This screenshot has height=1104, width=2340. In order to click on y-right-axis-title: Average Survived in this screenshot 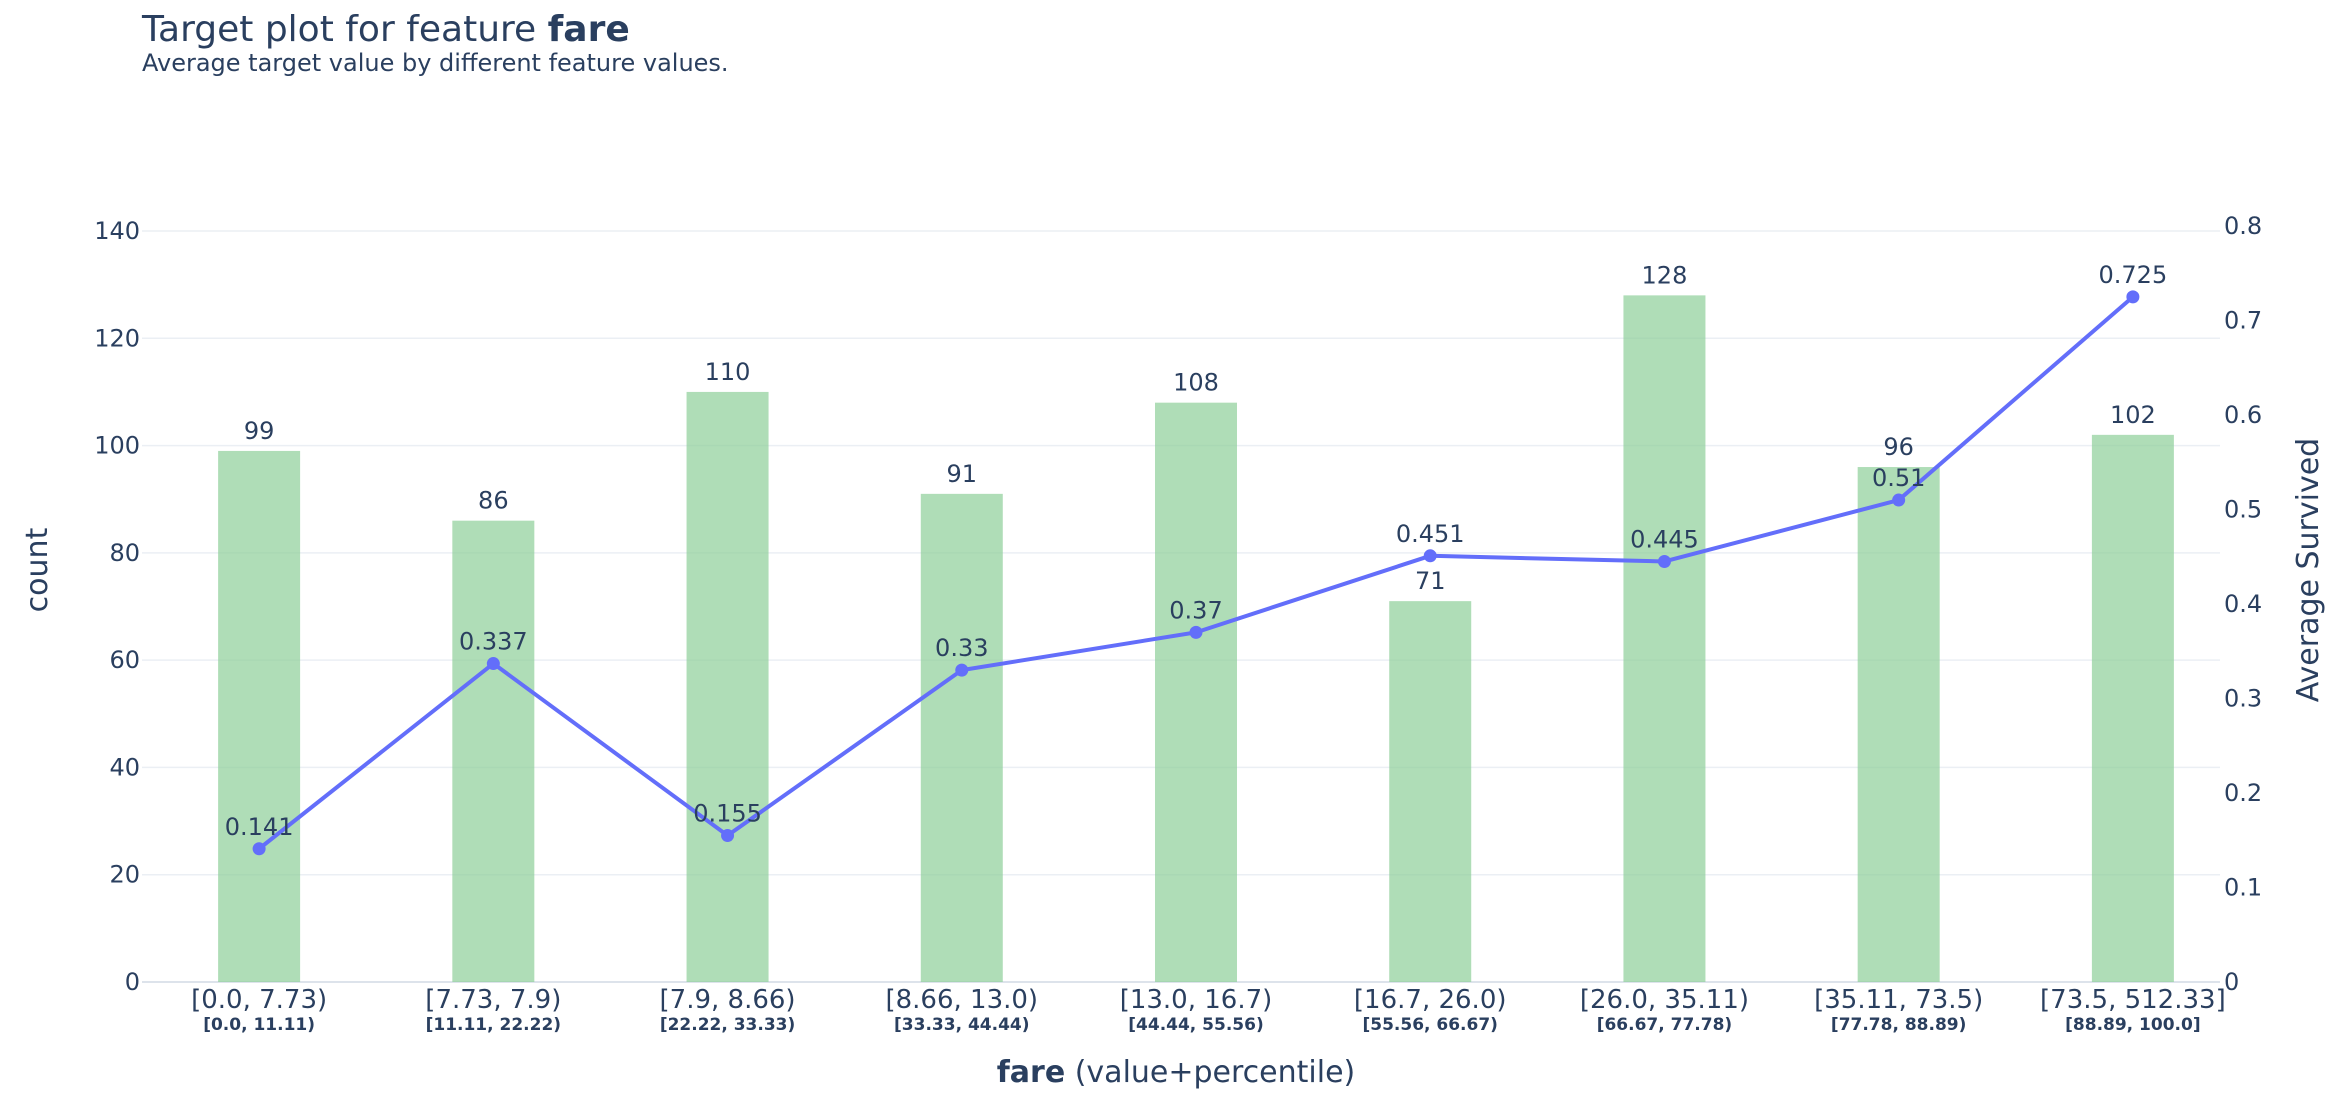, I will do `click(2308, 570)`.